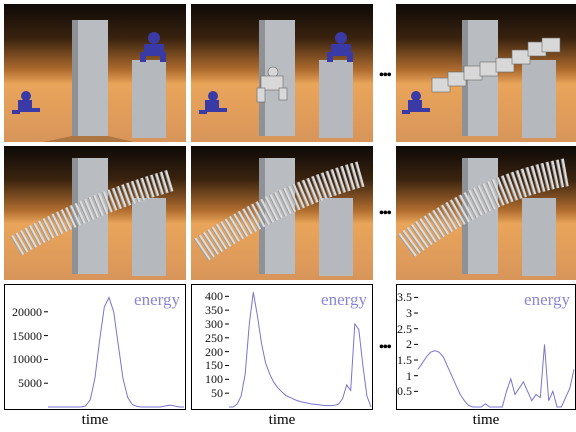  I want to click on plot-2-svg, so click(298, 350).